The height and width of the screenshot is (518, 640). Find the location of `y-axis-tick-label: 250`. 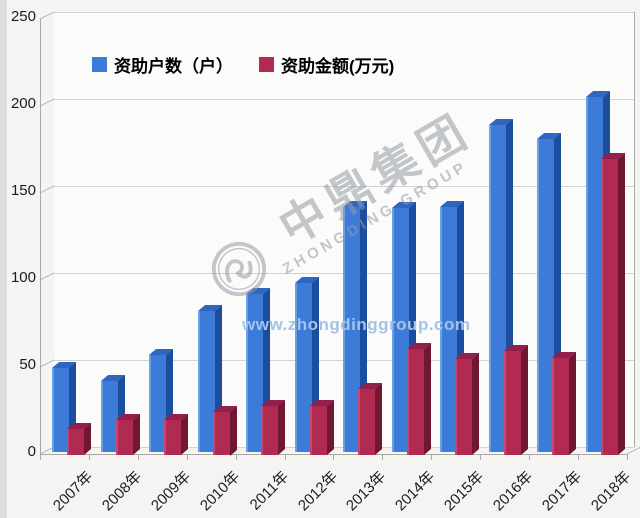

y-axis-tick-label: 250 is located at coordinates (23, 16).